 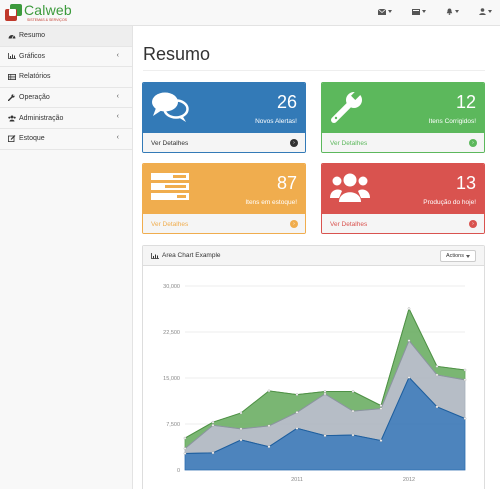 I want to click on stock-items-details-link: Ver Detalhes ›, so click(x=224, y=223).